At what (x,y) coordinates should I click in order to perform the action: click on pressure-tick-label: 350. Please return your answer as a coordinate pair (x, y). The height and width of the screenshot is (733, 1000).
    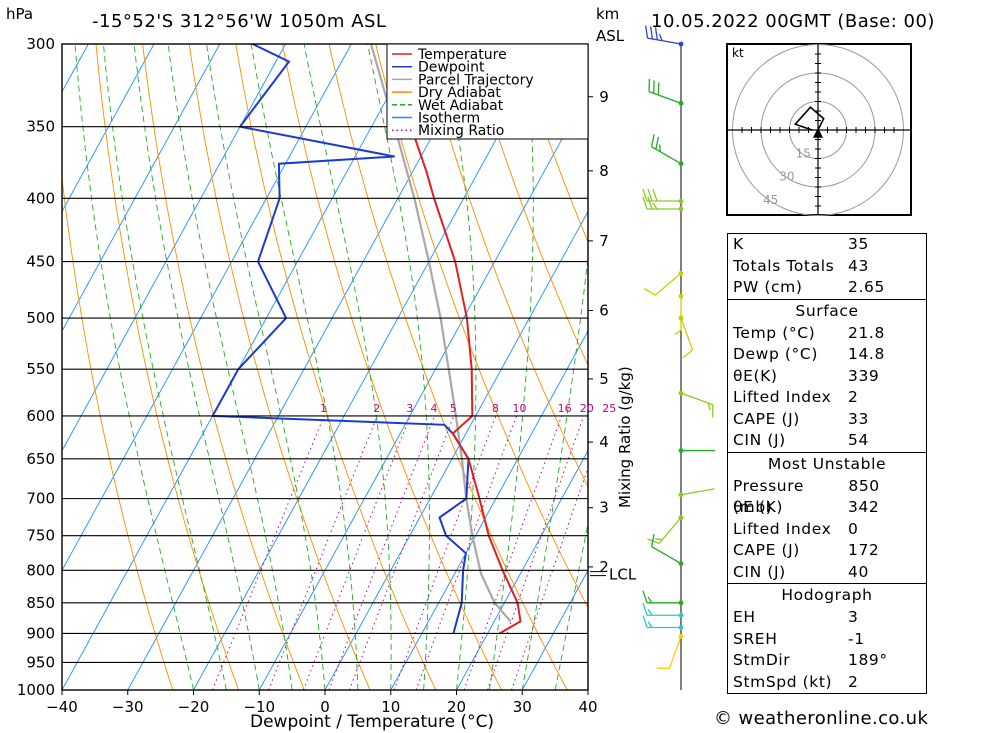
    Looking at the image, I should click on (40, 127).